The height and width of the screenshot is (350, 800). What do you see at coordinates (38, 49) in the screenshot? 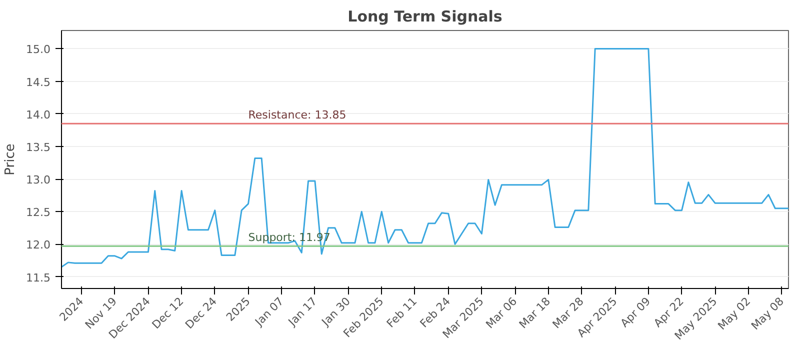
I see `y-tick-label: 15.0` at bounding box center [38, 49].